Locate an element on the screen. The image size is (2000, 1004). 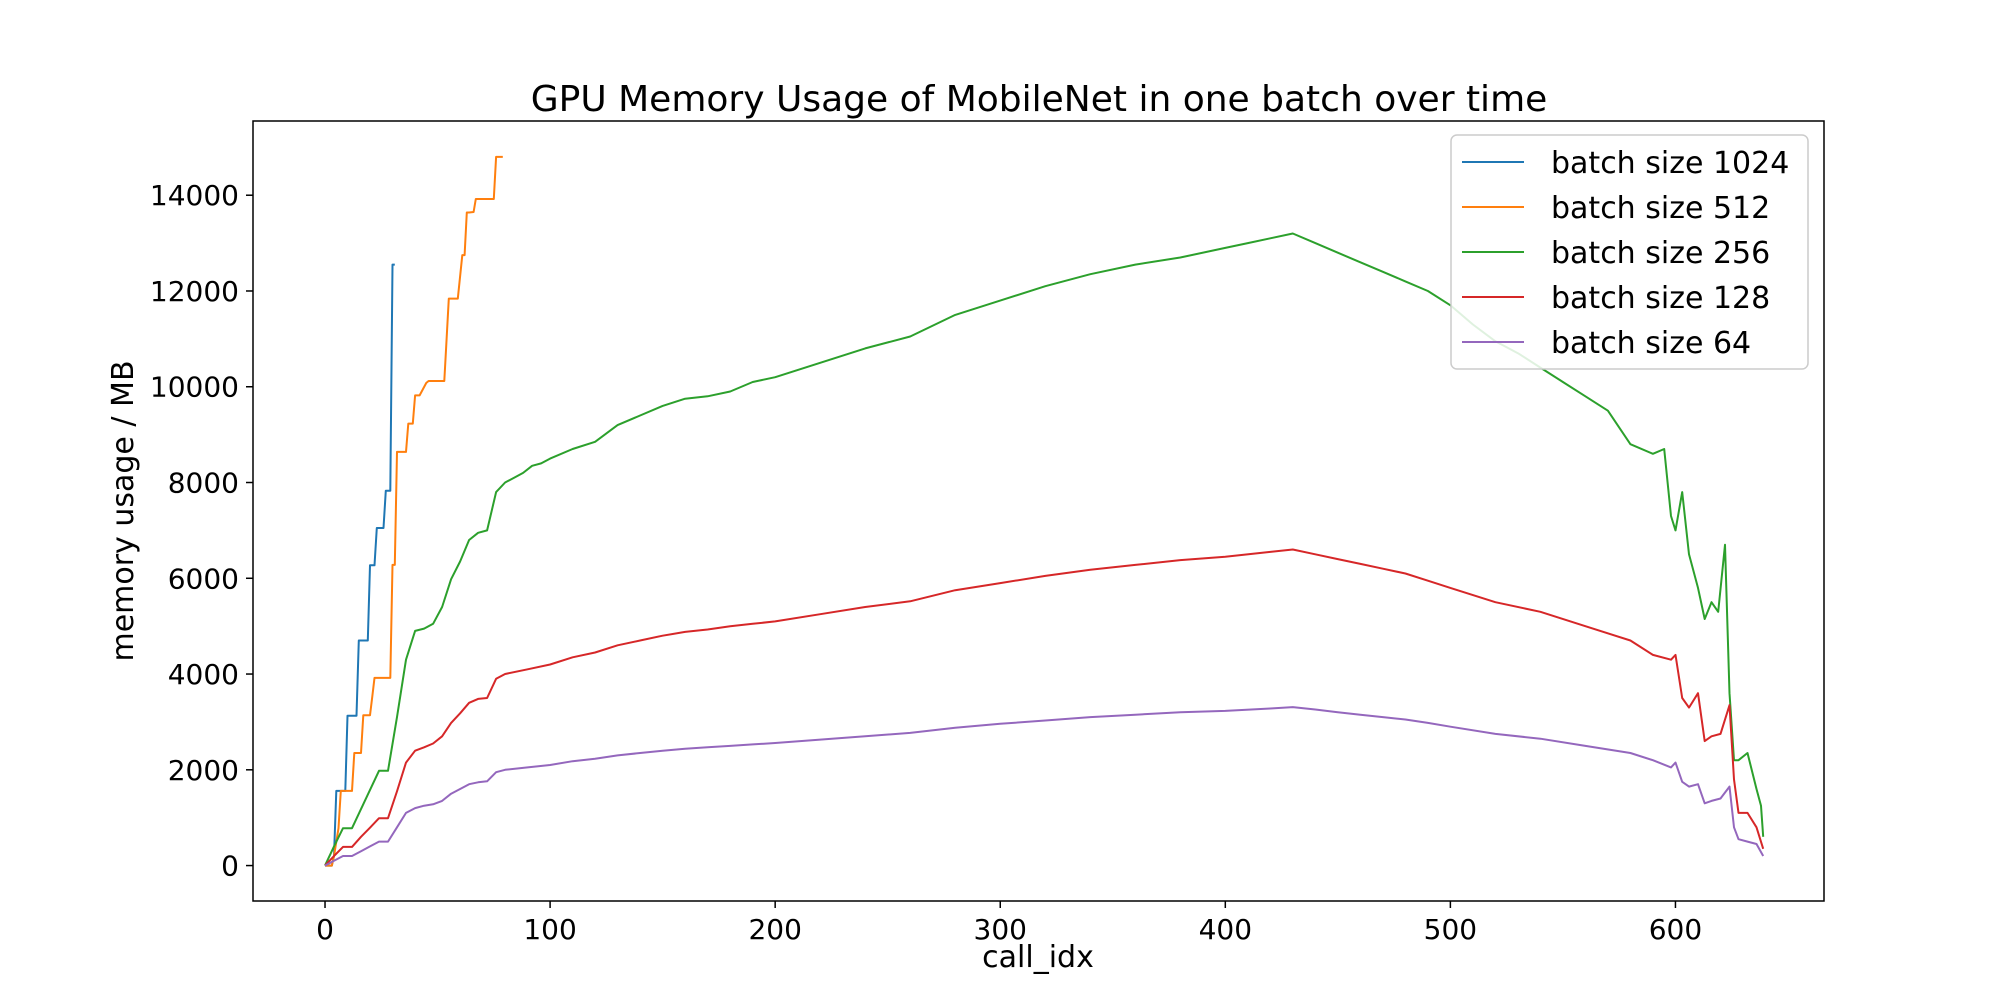
x-tick-label: 300 is located at coordinates (1000, 929).